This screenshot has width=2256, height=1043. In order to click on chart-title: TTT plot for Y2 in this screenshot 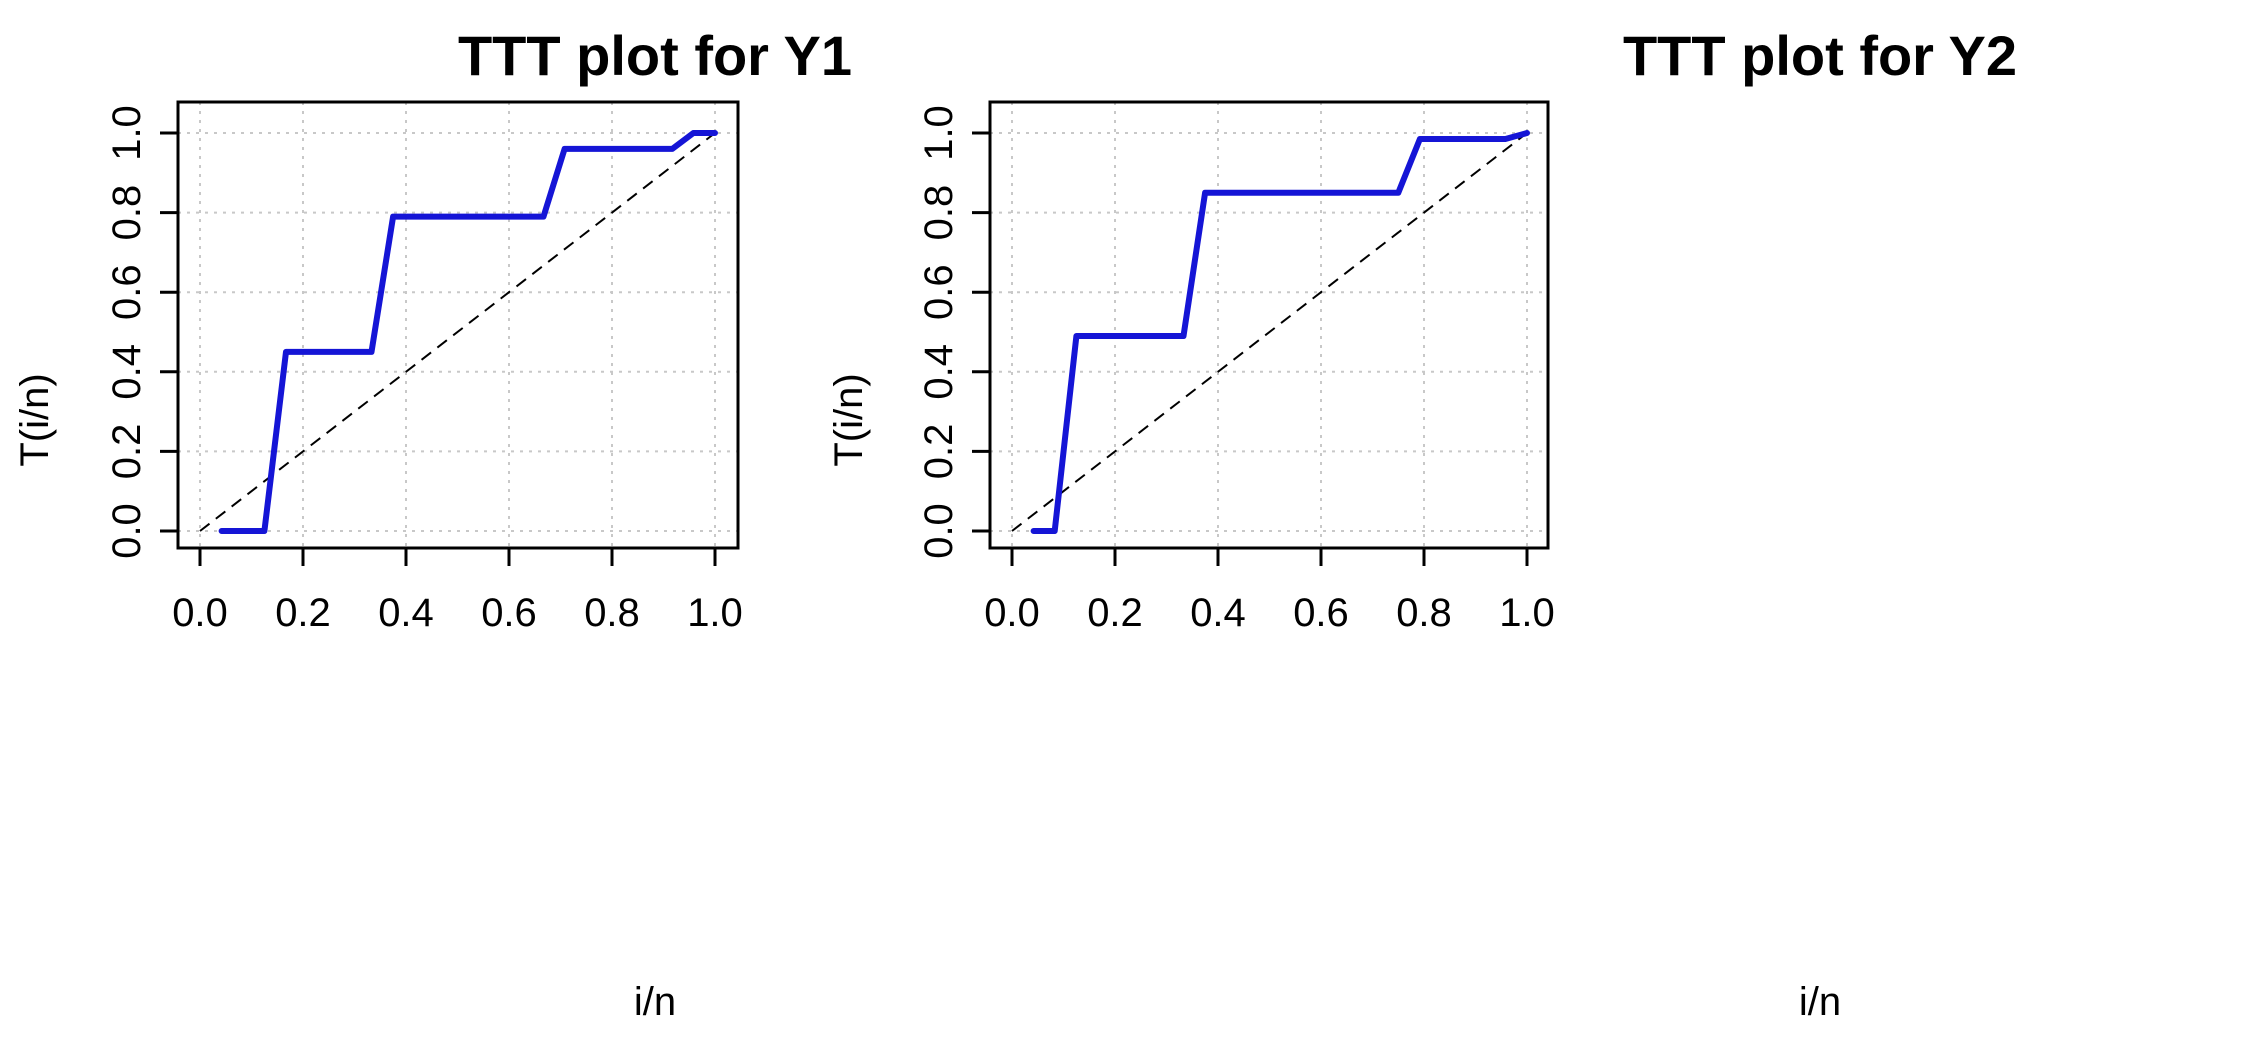, I will do `click(1820, 55)`.